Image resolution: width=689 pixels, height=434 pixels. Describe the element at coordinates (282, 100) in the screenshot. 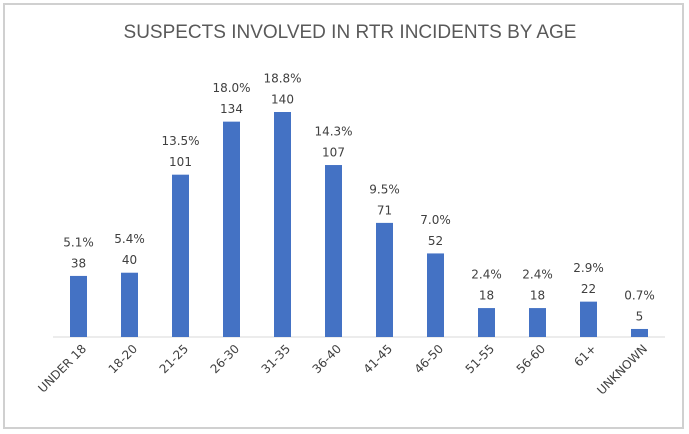

I see `value-label: 140` at that location.